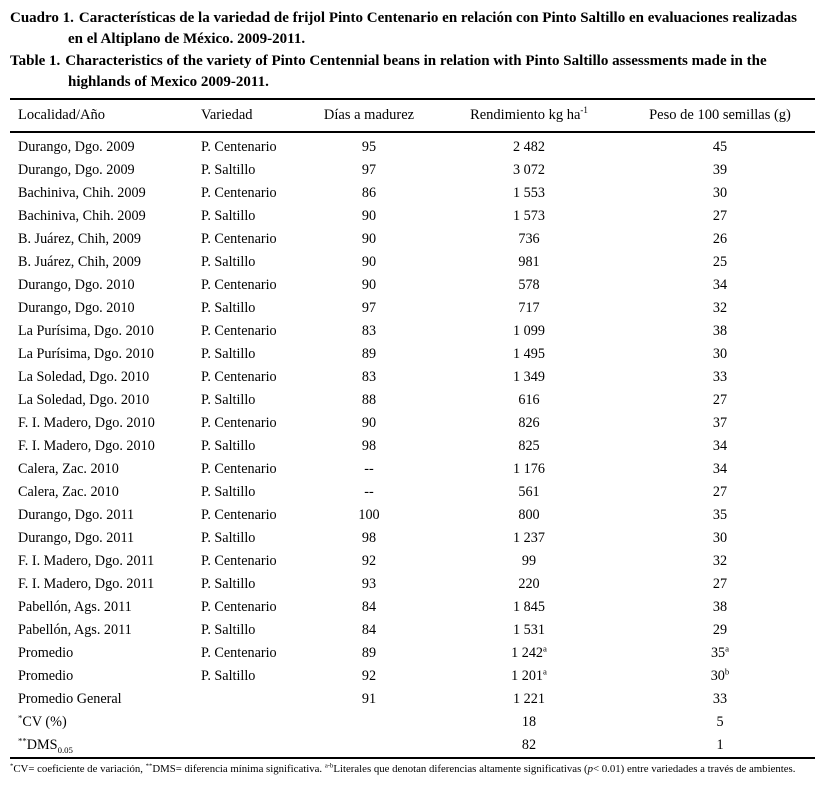  What do you see at coordinates (720, 675) in the screenshot?
I see `cell-peso: 30b` at bounding box center [720, 675].